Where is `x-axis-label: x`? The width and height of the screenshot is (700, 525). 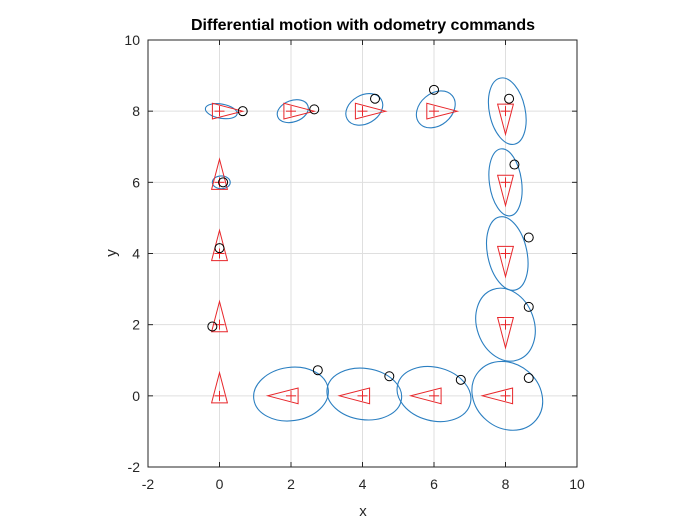 x-axis-label: x is located at coordinates (363, 511).